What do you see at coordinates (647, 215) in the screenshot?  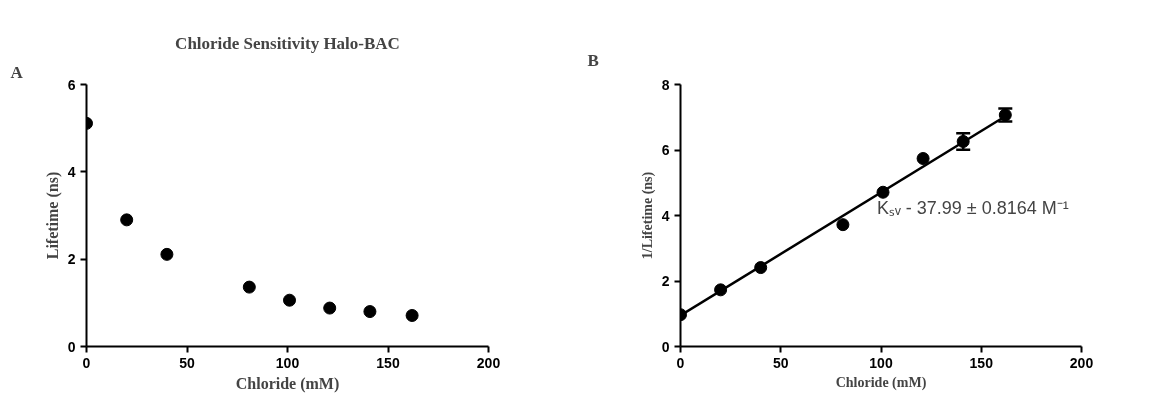 I see `y-axis-title: 1/Lifetime (ns)` at bounding box center [647, 215].